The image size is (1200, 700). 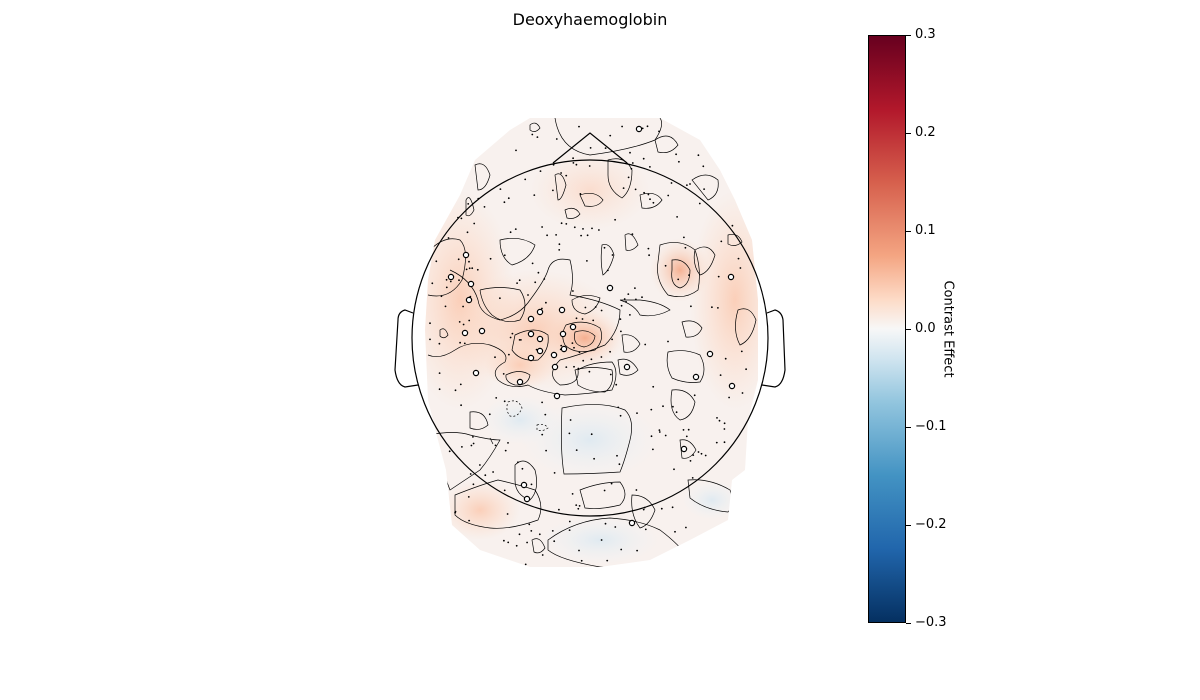 What do you see at coordinates (948, 329) in the screenshot?
I see `colorbar-label: Contrast Effect` at bounding box center [948, 329].